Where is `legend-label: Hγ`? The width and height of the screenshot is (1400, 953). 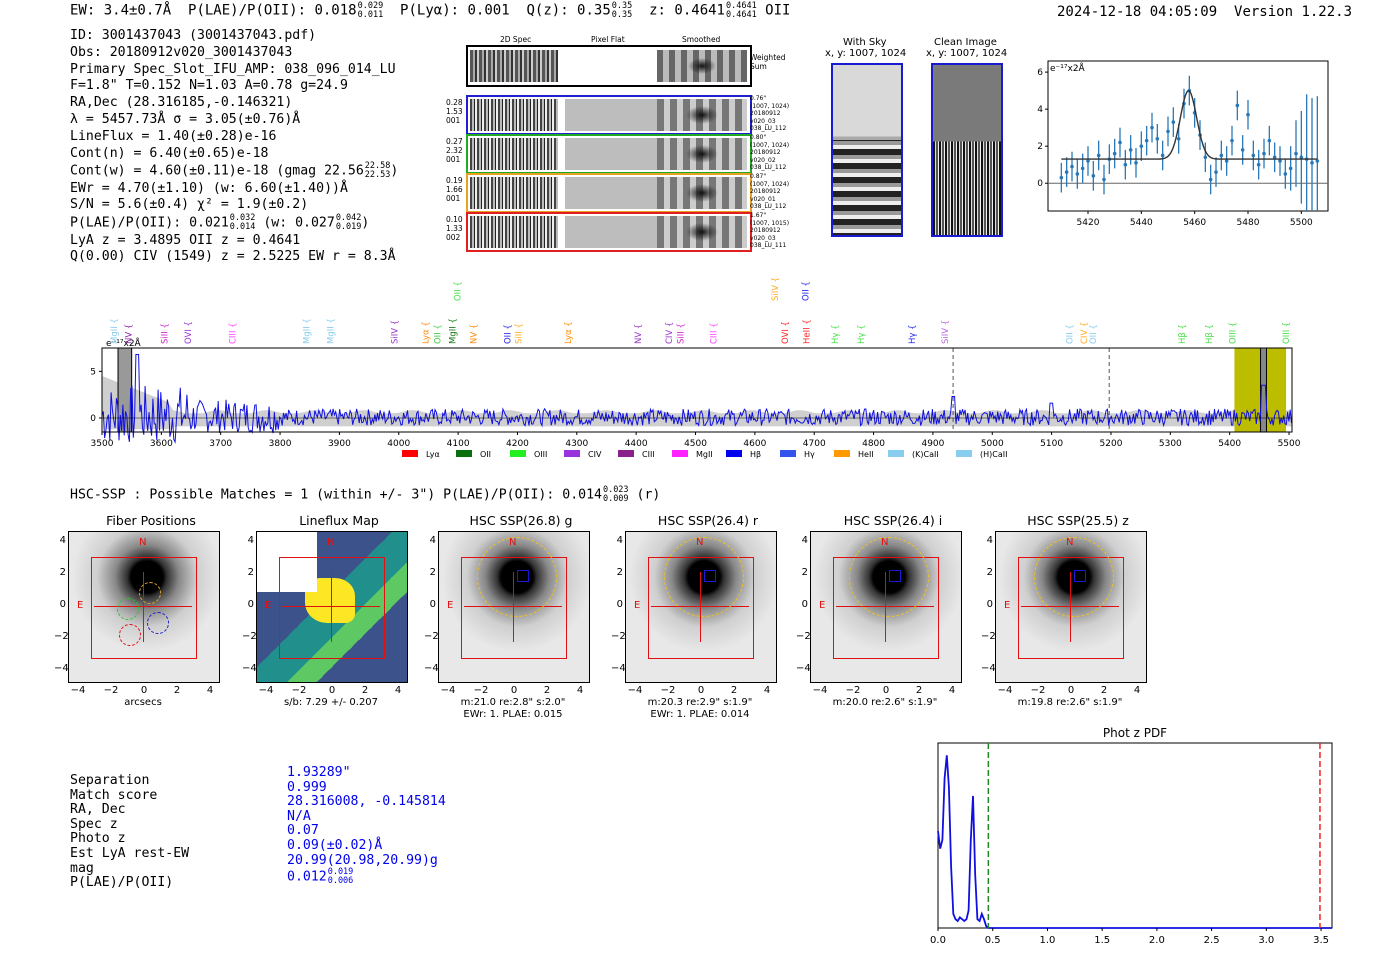
legend-label: Hγ is located at coordinates (809, 454).